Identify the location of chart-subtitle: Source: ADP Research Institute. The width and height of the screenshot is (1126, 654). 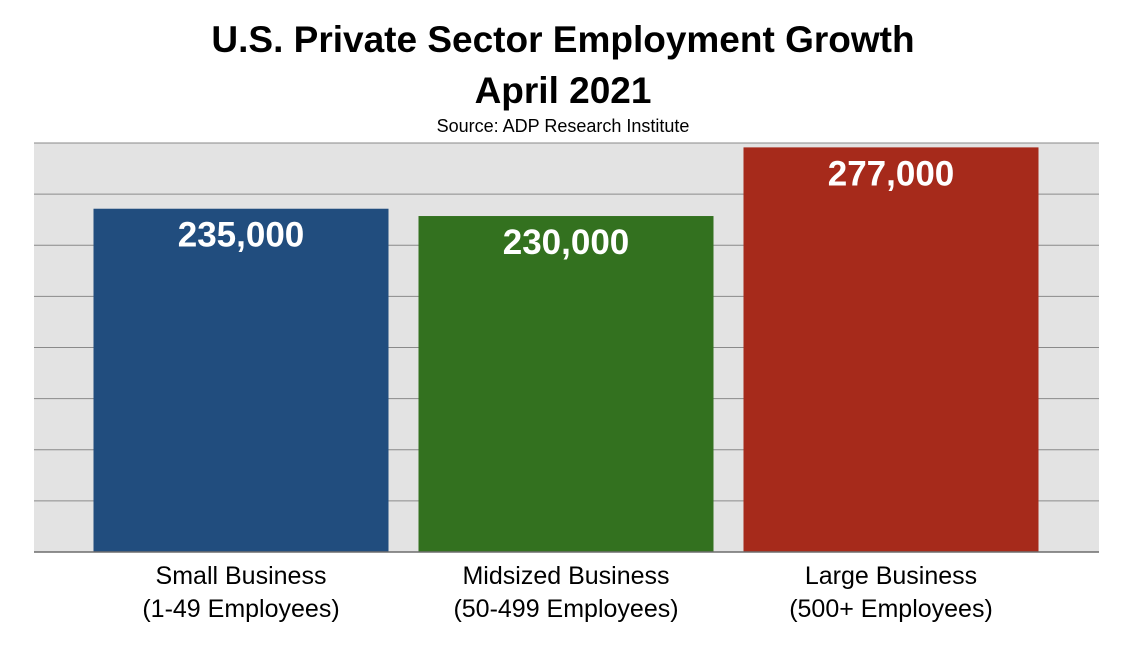
(563, 126).